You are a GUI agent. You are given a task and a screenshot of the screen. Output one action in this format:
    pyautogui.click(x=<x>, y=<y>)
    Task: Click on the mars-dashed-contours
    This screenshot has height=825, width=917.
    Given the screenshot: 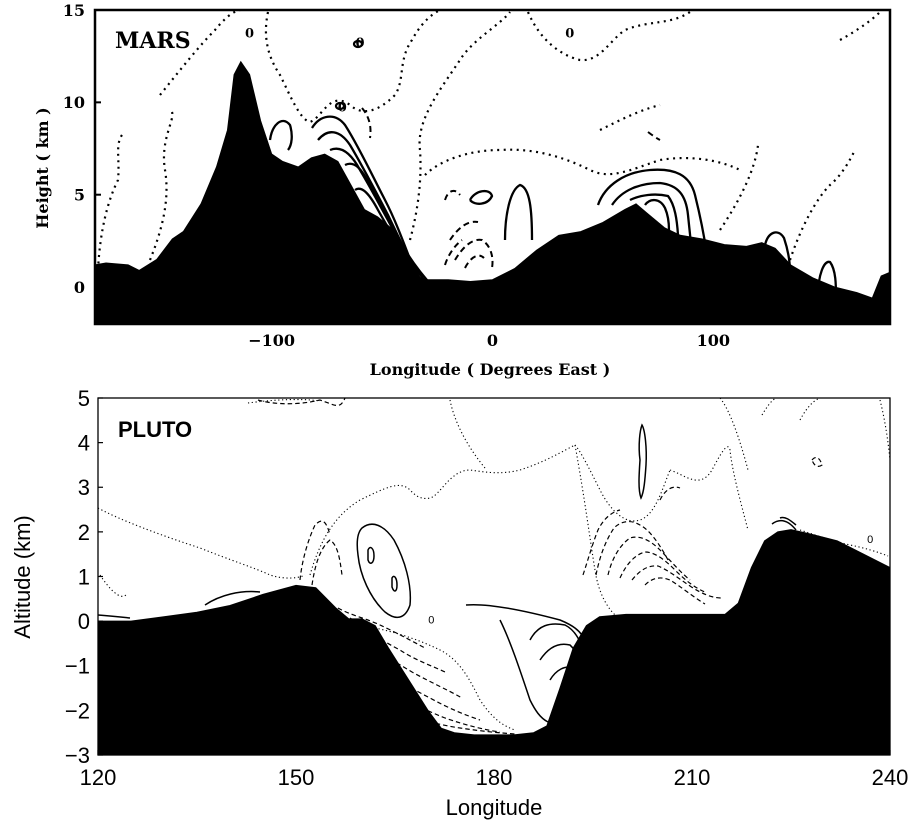 What is the action you would take?
    pyautogui.click(x=511, y=188)
    